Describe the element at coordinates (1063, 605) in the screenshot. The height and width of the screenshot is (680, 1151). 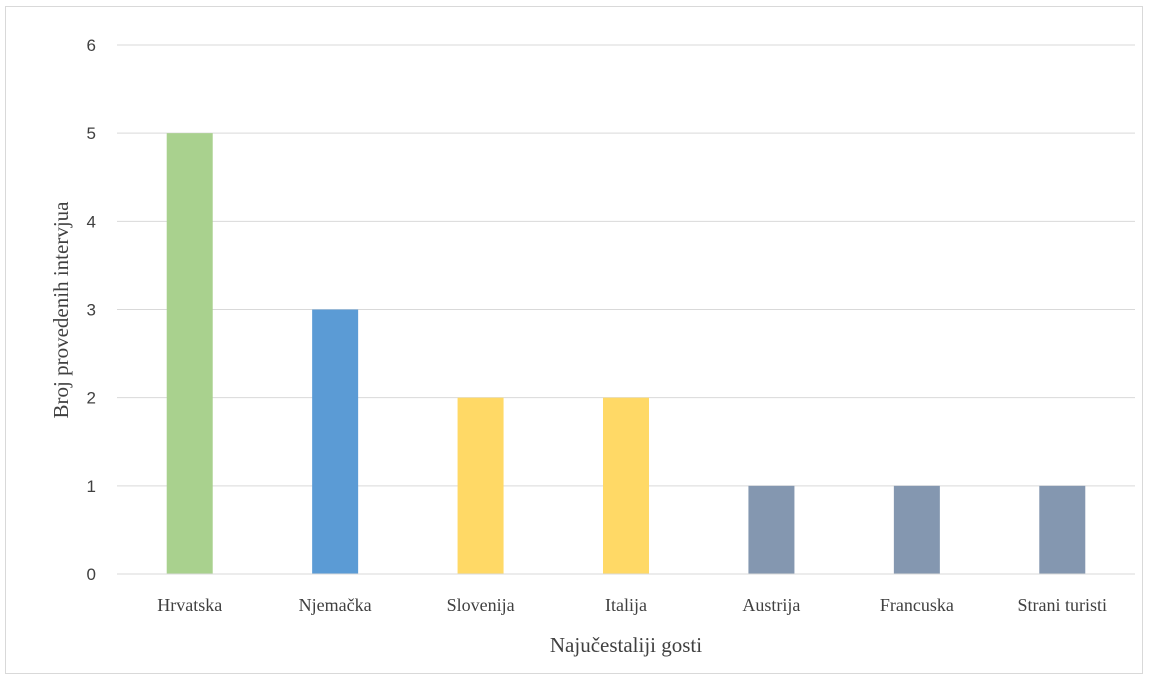
I see `x-tick-label: Strani turisti` at that location.